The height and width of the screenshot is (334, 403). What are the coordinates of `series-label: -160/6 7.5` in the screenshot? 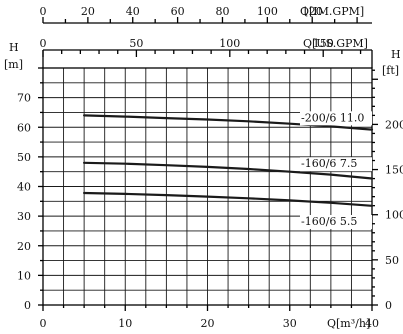 It's located at (329, 163).